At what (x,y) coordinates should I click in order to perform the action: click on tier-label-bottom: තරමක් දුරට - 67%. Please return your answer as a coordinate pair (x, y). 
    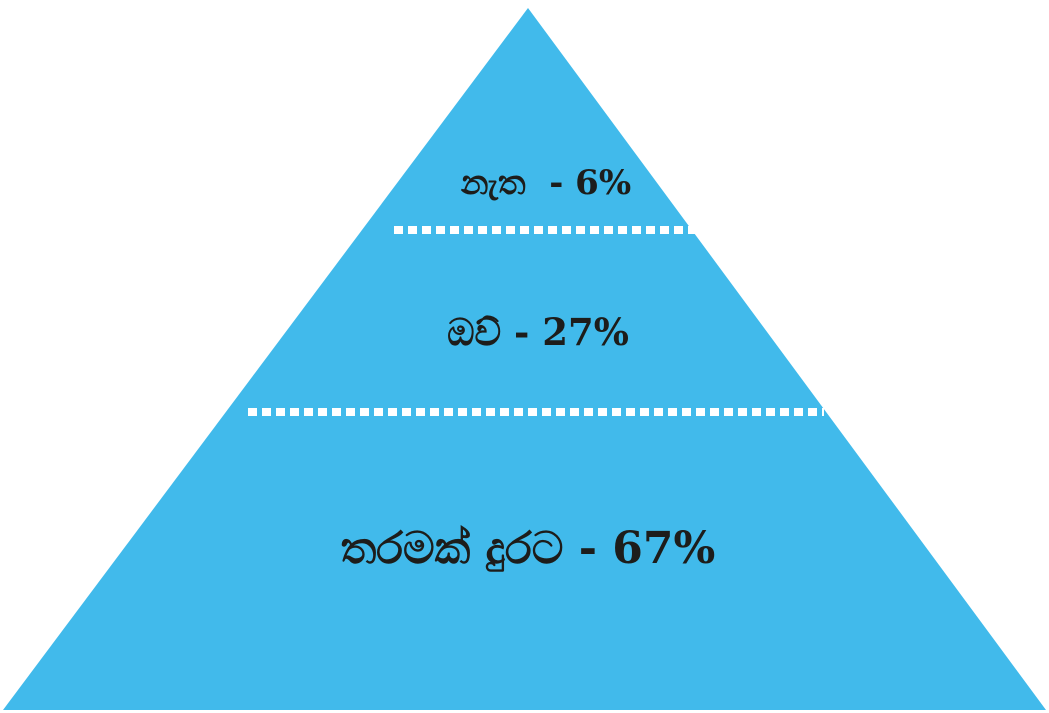
    Looking at the image, I should click on (528, 548).